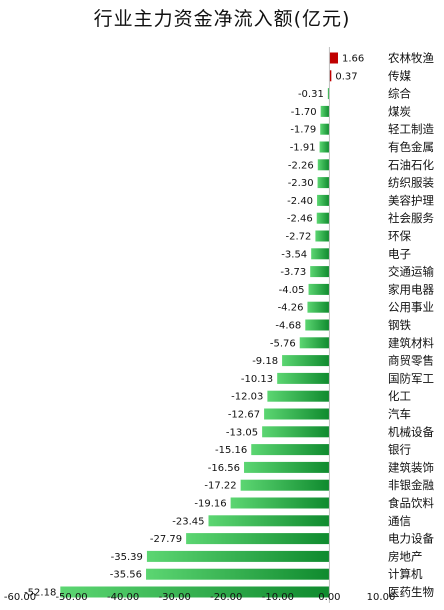 This screenshot has height=610, width=444. What do you see at coordinates (320, 254) in the screenshot?
I see `bar-电子` at bounding box center [320, 254].